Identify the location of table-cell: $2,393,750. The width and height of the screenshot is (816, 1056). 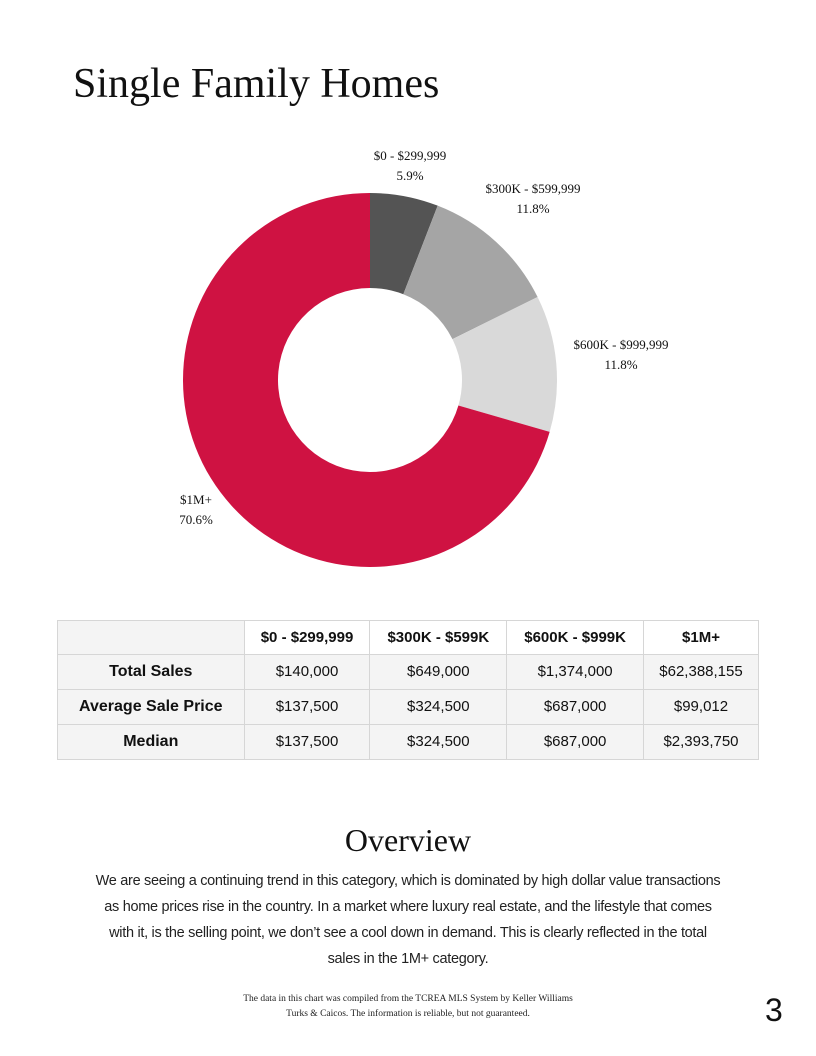
(701, 742).